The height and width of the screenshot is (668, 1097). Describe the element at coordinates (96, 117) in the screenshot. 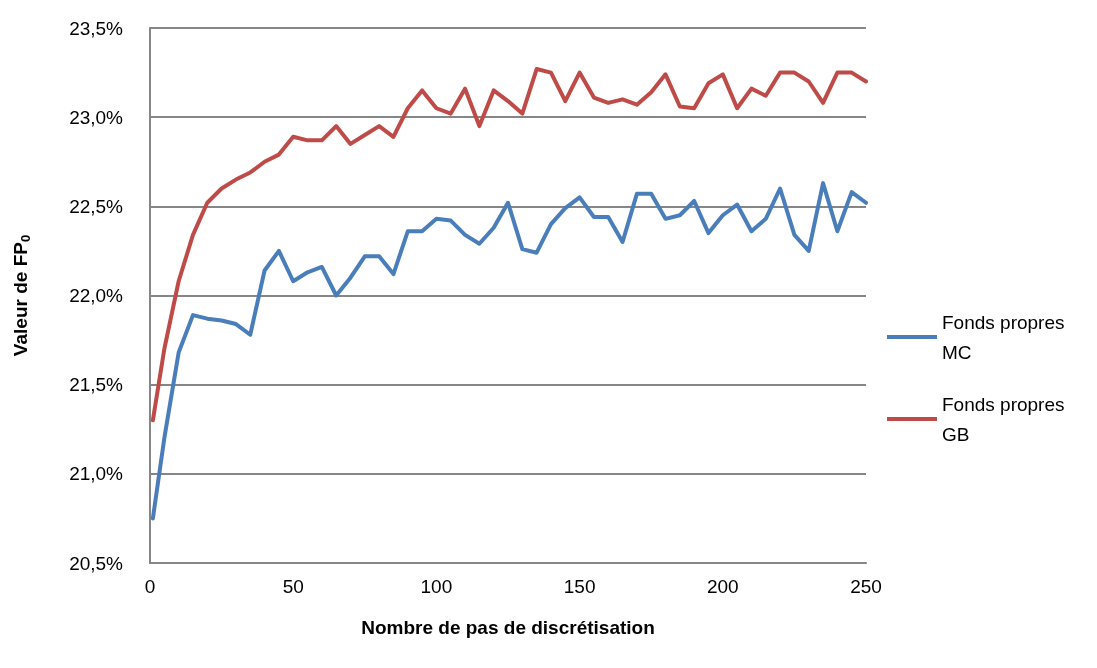

I see `y-tick-label: 23,0%` at that location.